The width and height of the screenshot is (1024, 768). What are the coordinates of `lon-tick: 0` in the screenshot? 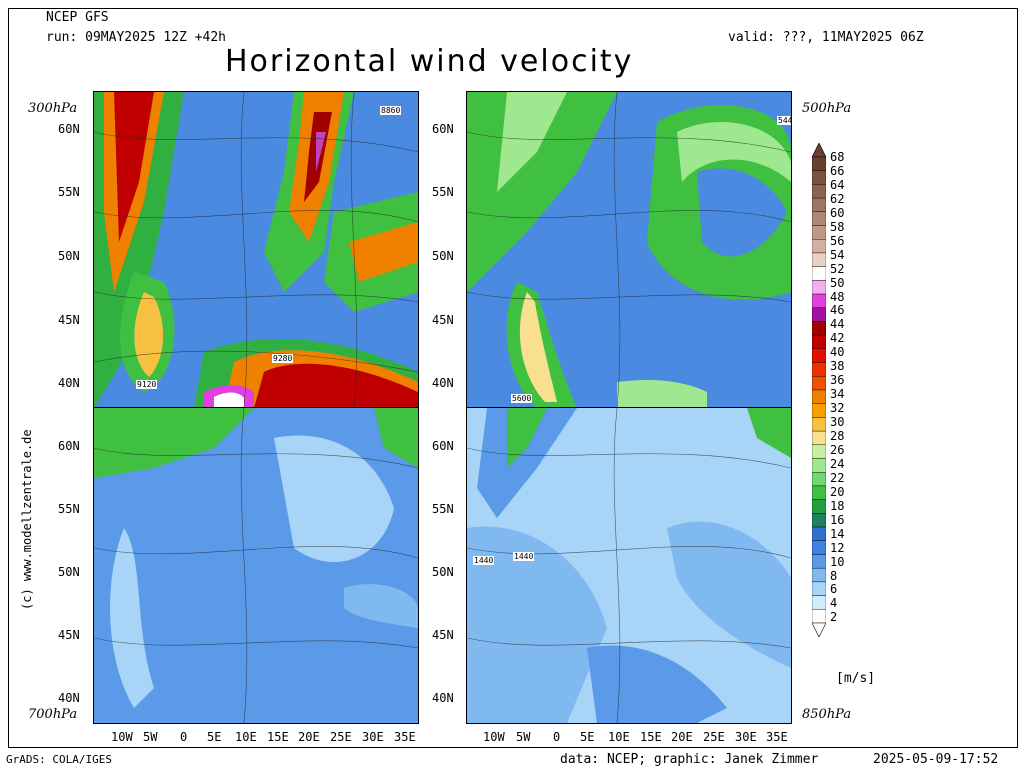 It's located at (557, 737).